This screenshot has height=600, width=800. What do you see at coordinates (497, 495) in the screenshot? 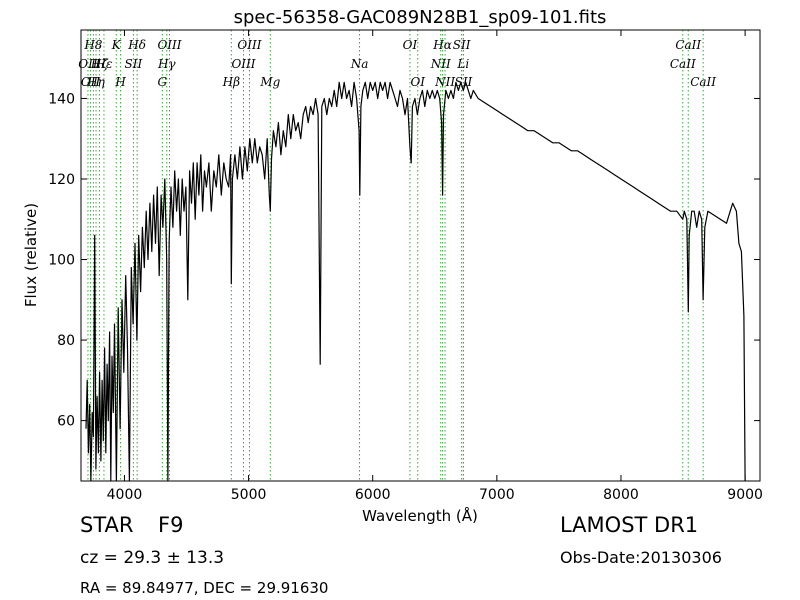
I see `x-tick-label: 7000` at bounding box center [497, 495].